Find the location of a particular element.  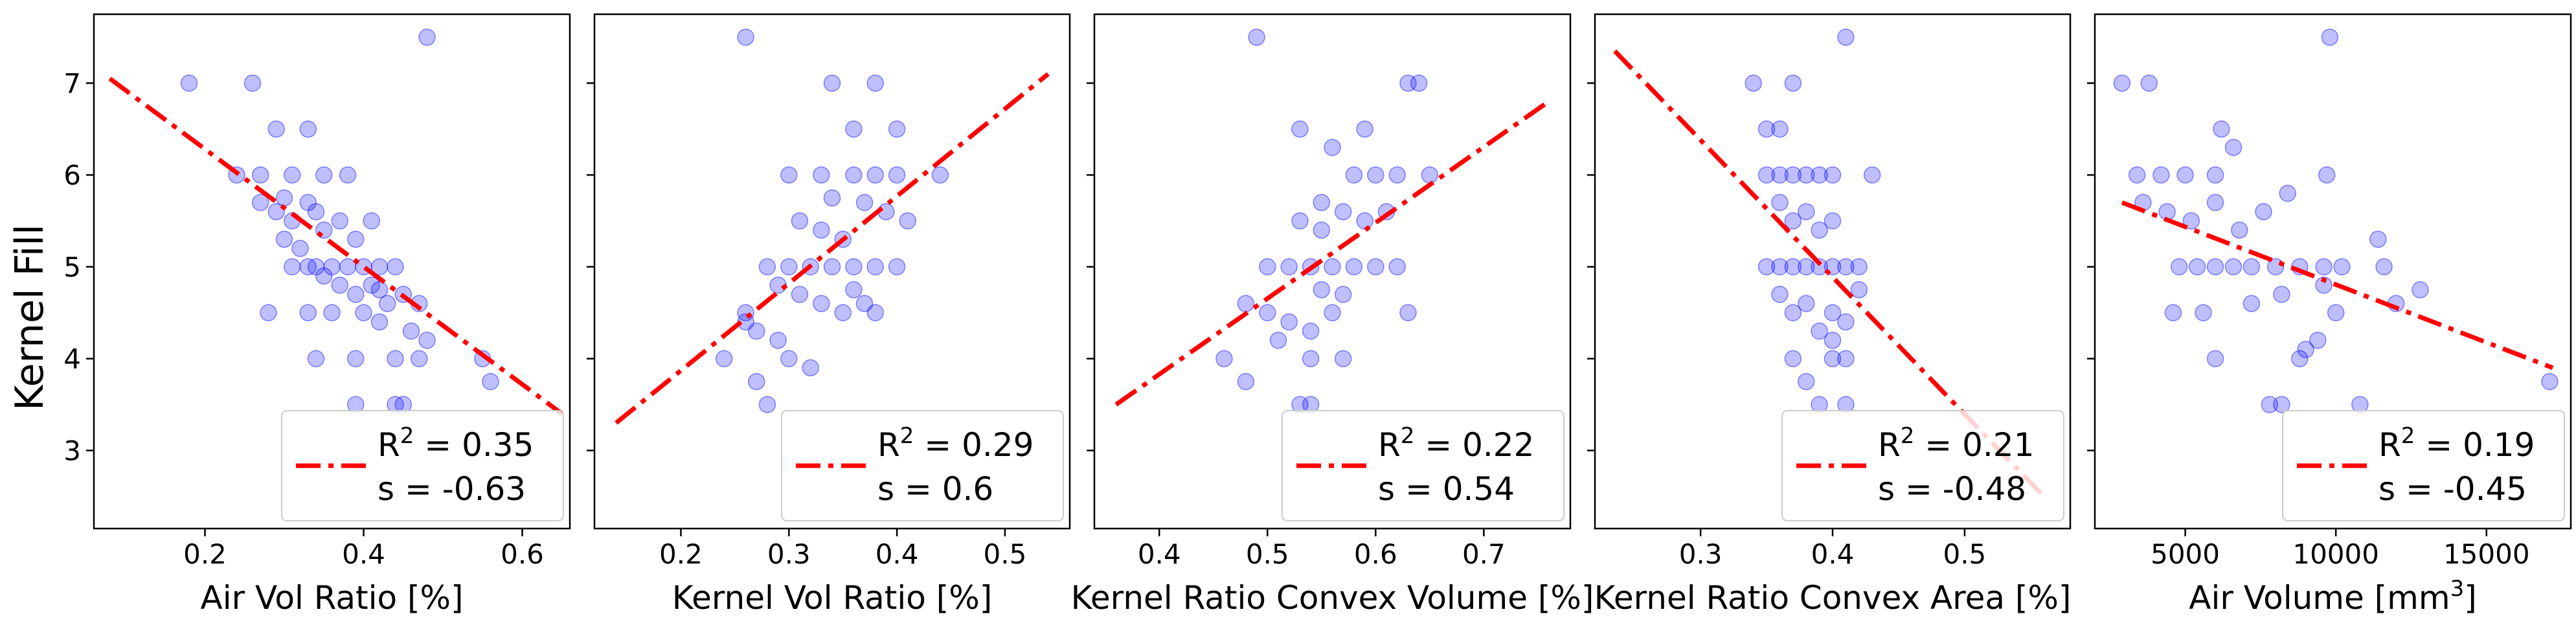

legend-box is located at coordinates (1423, 465).